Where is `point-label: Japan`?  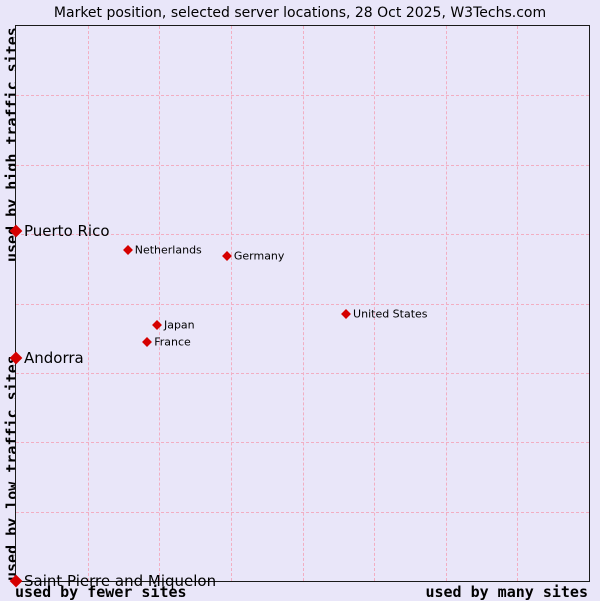
point-label: Japan is located at coordinates (179, 325).